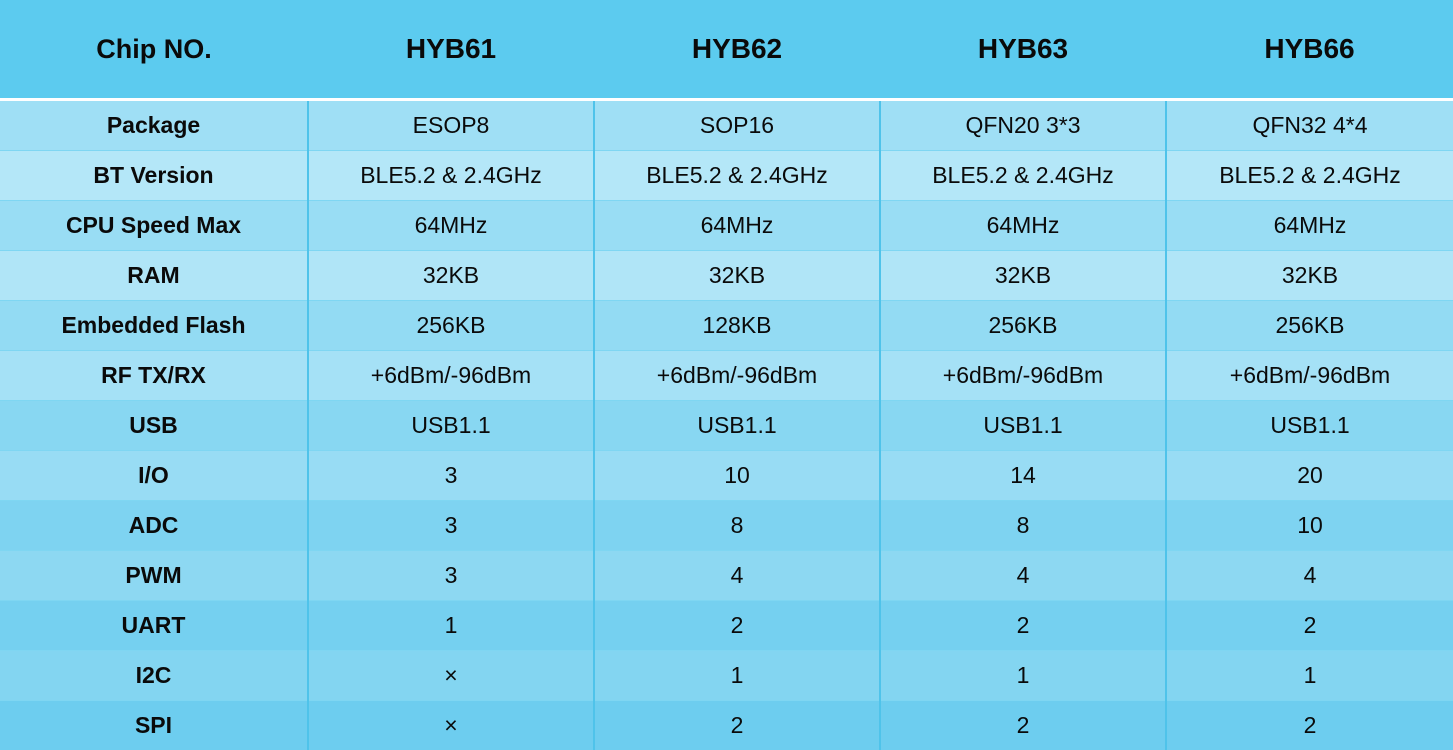 The width and height of the screenshot is (1453, 750). I want to click on table-row-embedded-flash: Embedded Flash 256KB 128KB 256KB 256KB, so click(726, 325).